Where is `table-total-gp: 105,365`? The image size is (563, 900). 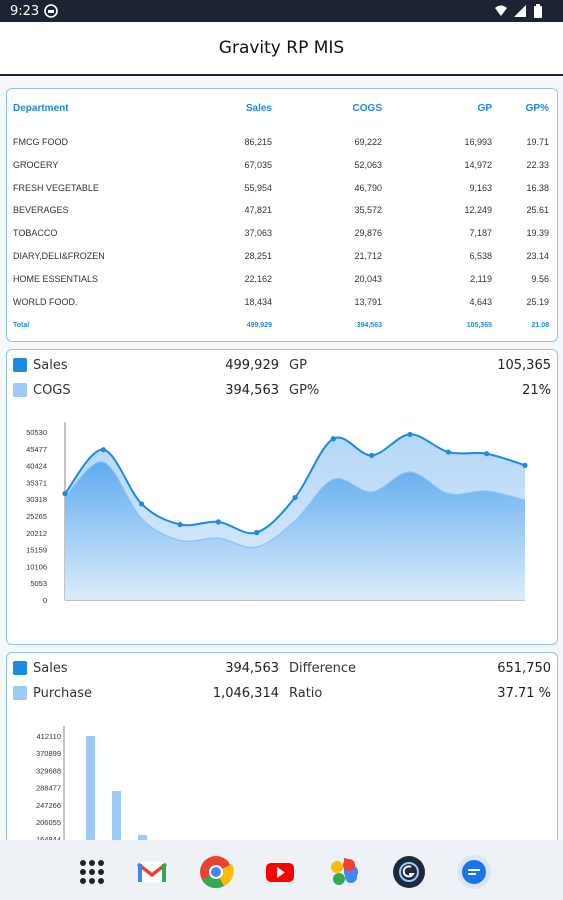 table-total-gp: 105,365 is located at coordinates (479, 326).